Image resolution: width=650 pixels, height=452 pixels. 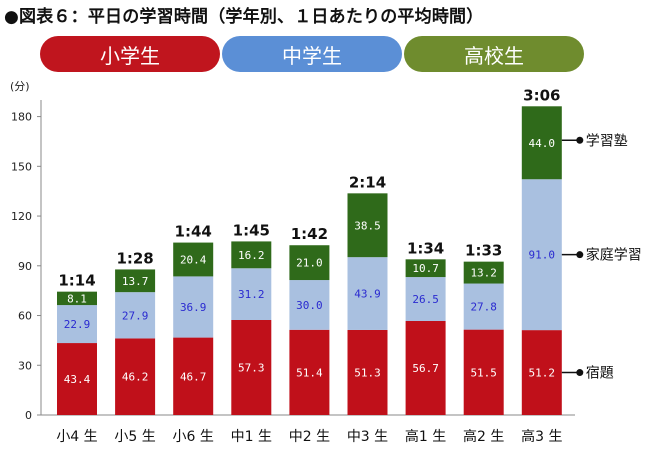 I want to click on y-tick-label: 120, so click(x=21, y=216).